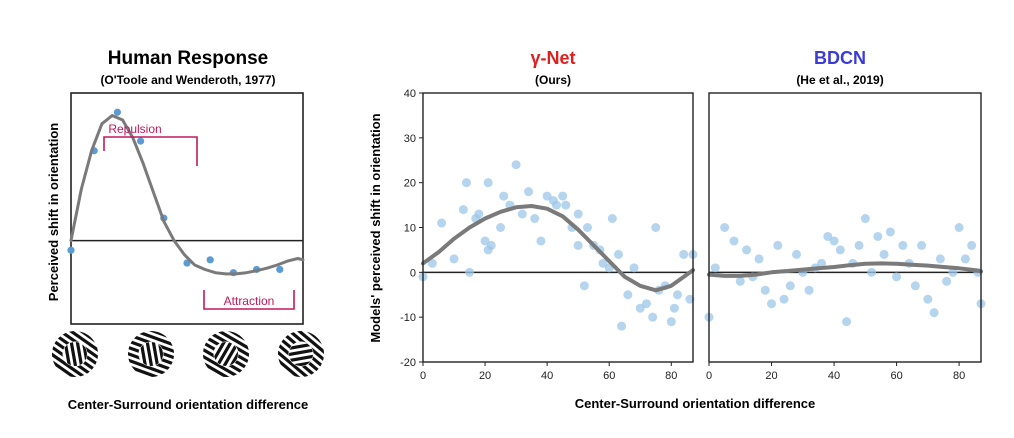  Describe the element at coordinates (226, 354) in the screenshot. I see `stimulus-icon-large-difference` at that location.